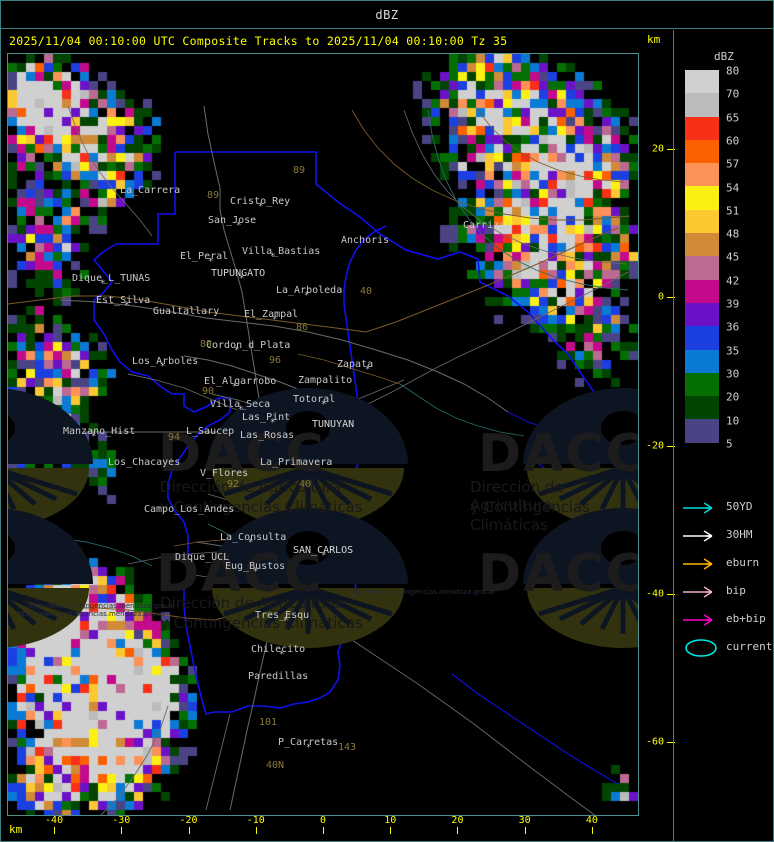  Describe the element at coordinates (654, 39) in the screenshot. I see `y-axis-unit-label: km` at that location.